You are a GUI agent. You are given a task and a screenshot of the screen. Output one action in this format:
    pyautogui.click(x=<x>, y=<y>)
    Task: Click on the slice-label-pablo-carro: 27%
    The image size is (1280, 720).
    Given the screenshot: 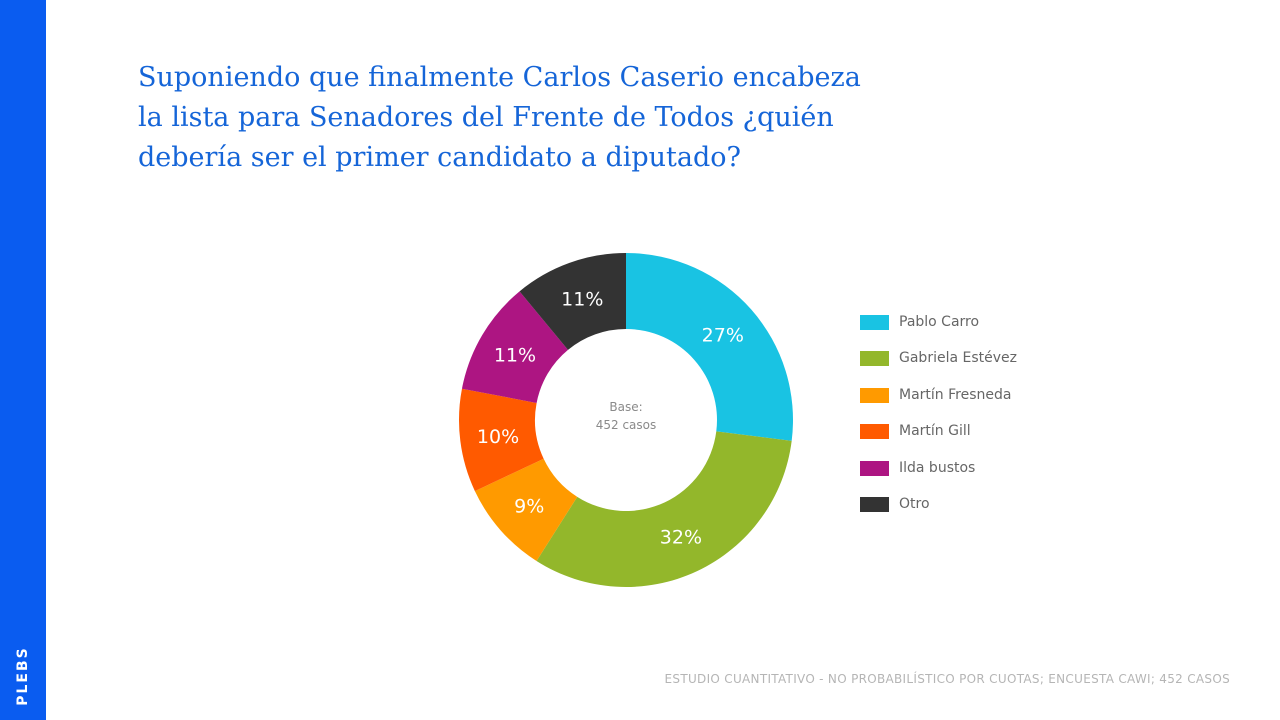 What is the action you would take?
    pyautogui.click(x=723, y=336)
    